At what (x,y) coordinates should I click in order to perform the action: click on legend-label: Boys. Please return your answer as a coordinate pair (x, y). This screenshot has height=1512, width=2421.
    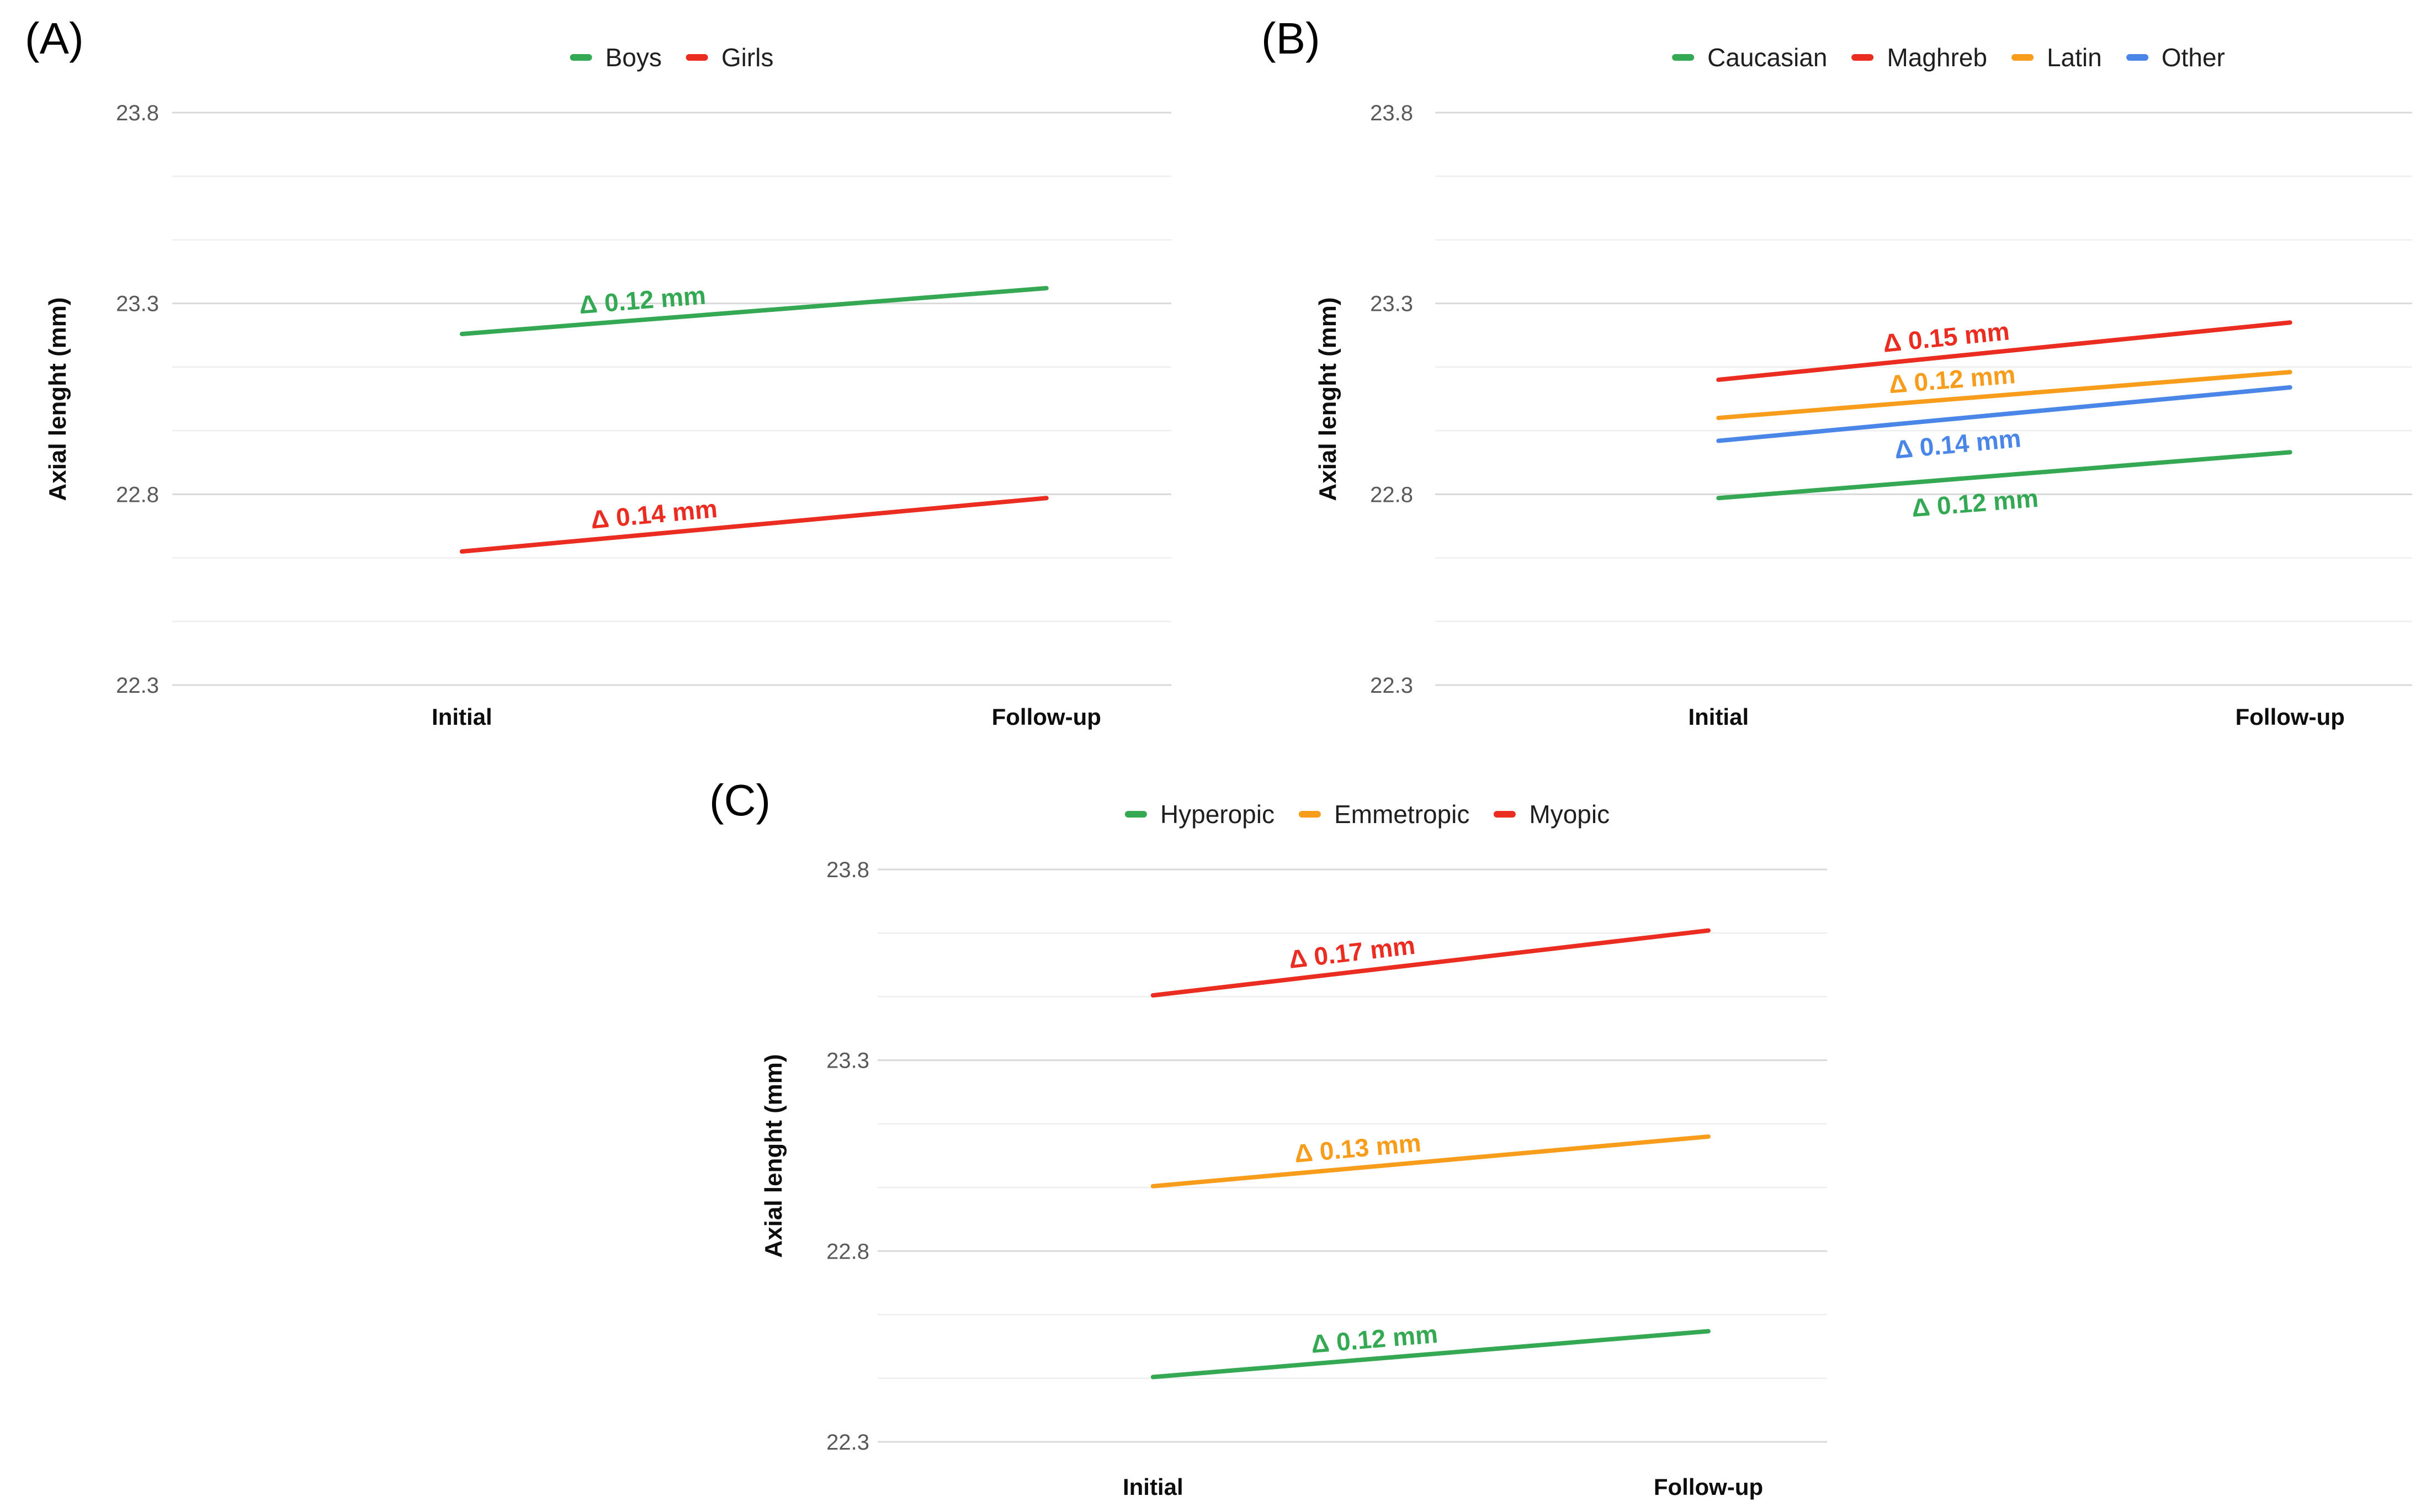
    Looking at the image, I should click on (633, 58).